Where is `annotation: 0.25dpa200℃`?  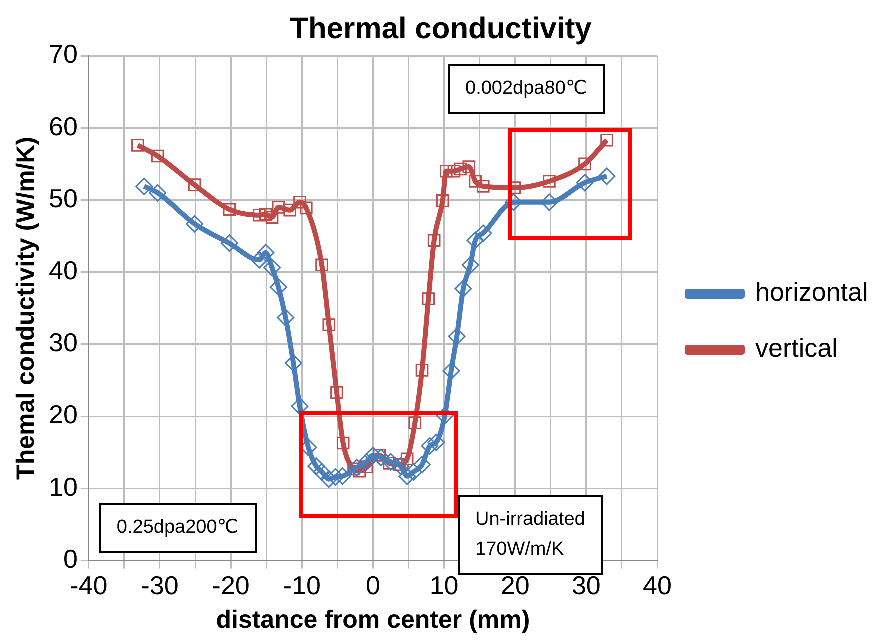 annotation: 0.25dpa200℃ is located at coordinates (177, 527).